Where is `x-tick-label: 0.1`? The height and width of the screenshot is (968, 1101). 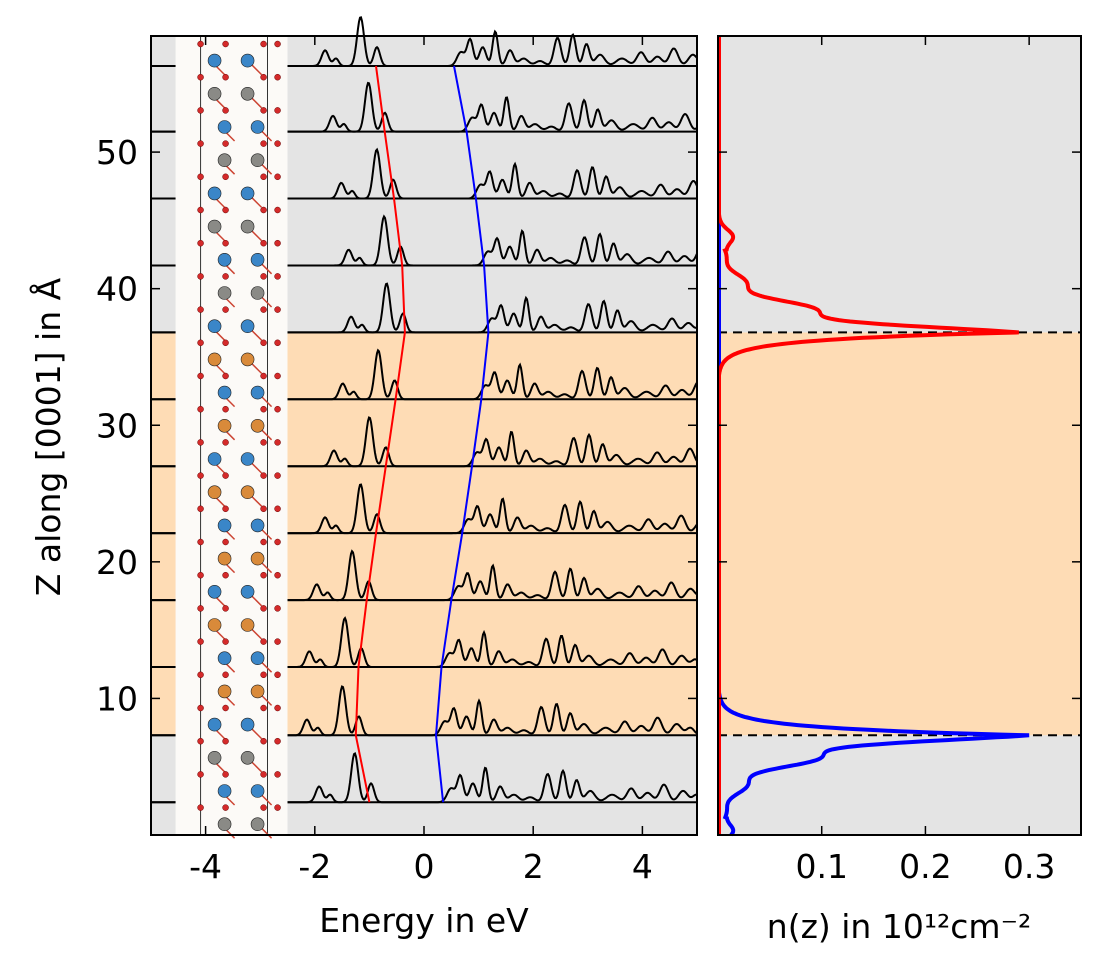
x-tick-label: 0.1 is located at coordinates (821, 866).